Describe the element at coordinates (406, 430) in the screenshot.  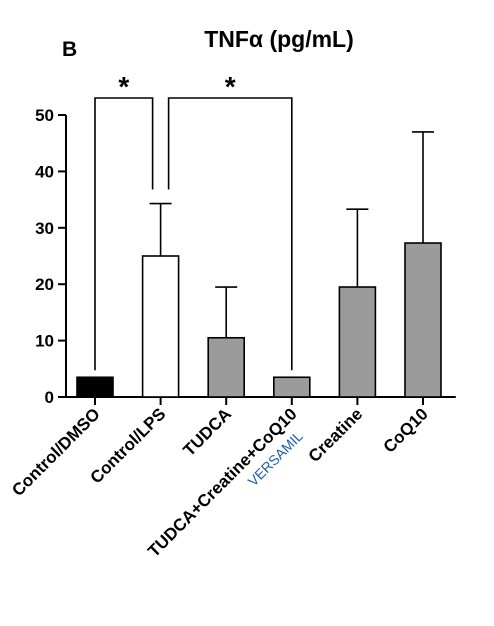
I see `x-category-label: CoQ10` at that location.